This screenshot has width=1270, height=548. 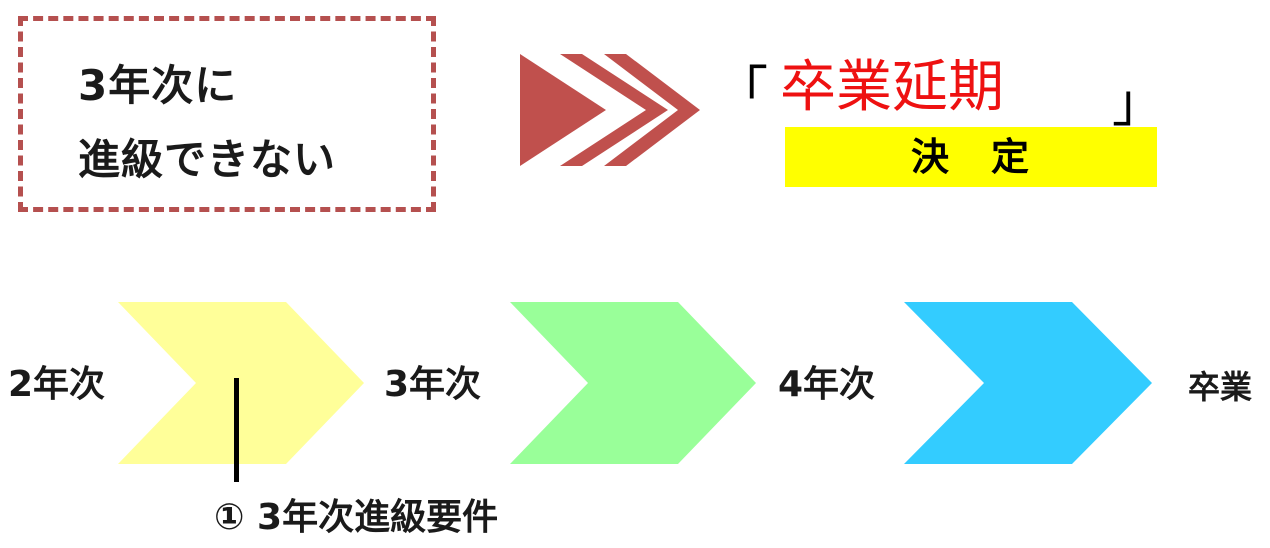 What do you see at coordinates (57, 384) in the screenshot?
I see `stage-label-2nd-year: 2年次` at bounding box center [57, 384].